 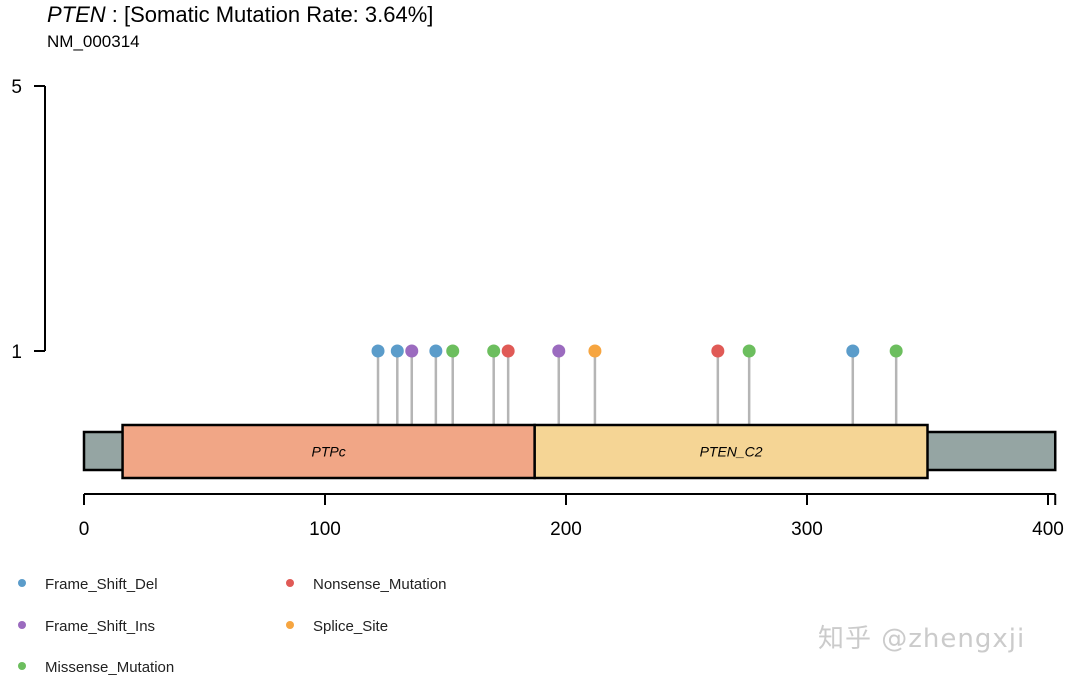 I want to click on title-rest: : [Somatic Mutation Rate: 3.64%], so click(x=270, y=14).